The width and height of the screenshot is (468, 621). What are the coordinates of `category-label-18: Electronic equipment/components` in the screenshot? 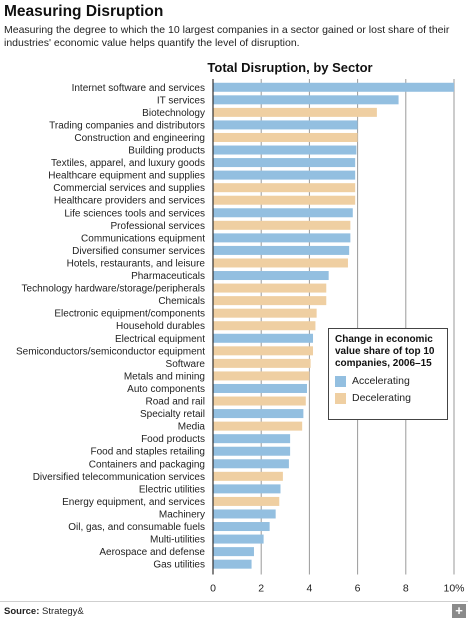 It's located at (129, 314).